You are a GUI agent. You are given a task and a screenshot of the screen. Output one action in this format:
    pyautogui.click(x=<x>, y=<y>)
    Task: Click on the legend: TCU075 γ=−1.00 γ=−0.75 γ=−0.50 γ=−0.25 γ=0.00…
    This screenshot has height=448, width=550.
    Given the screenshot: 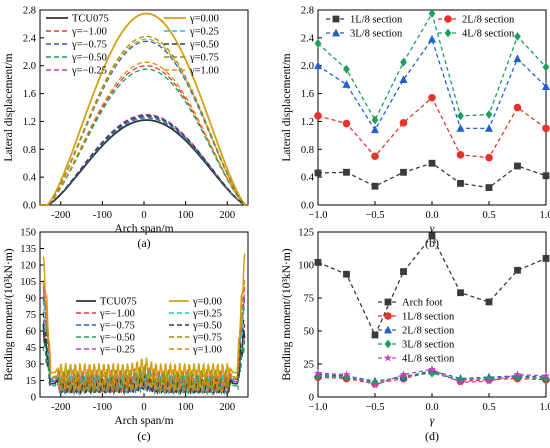 What is the action you would take?
    pyautogui.click(x=132, y=45)
    